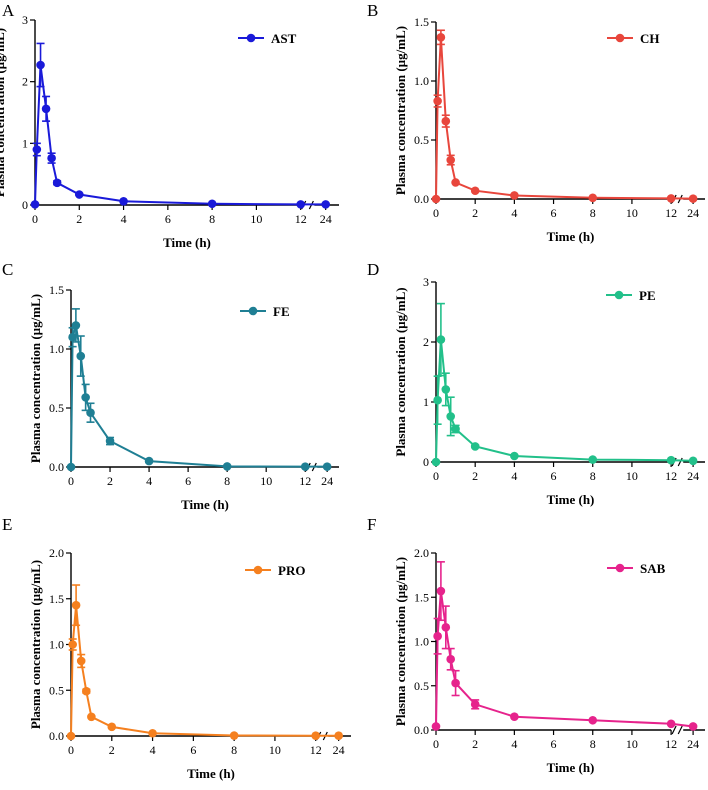 The width and height of the screenshot is (708, 790). What do you see at coordinates (25, 20) in the screenshot?
I see `y-tick-label: 3` at bounding box center [25, 20].